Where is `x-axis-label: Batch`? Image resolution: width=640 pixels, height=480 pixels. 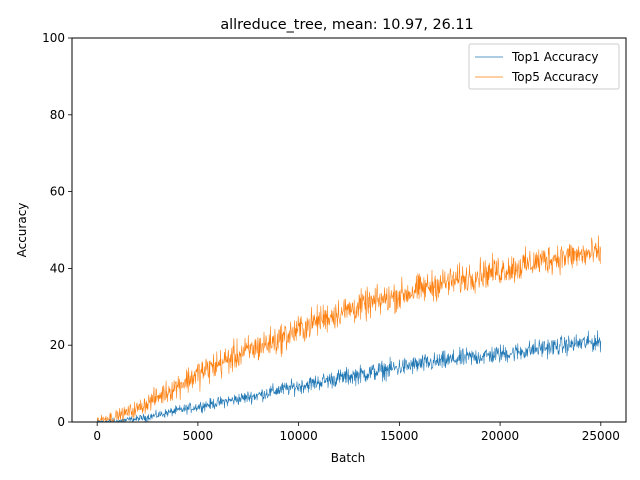 x-axis-label: Batch is located at coordinates (348, 458).